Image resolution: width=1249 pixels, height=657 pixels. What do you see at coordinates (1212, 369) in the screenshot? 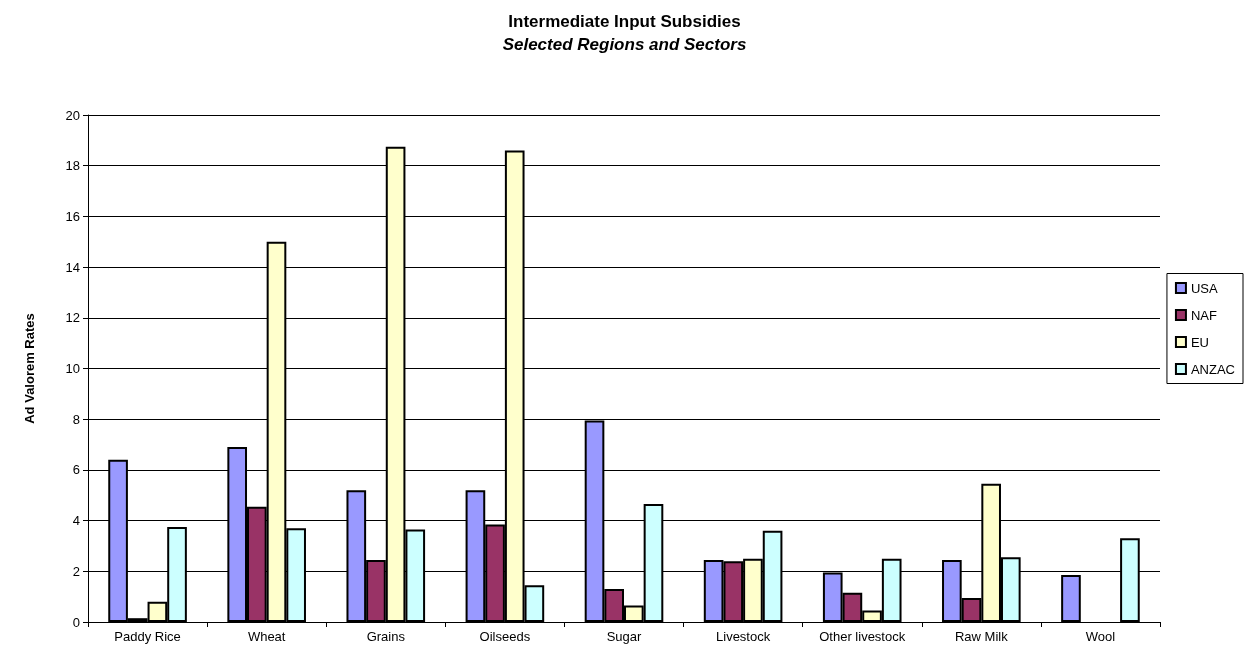
I see `legend-label: ANZAC` at bounding box center [1212, 369].